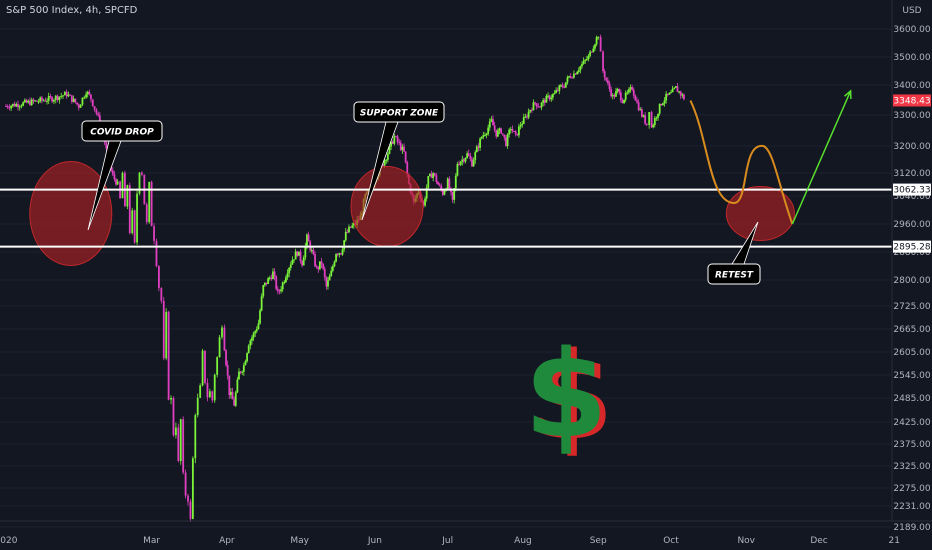 Image resolution: width=932 pixels, height=550 pixels. I want to click on price-axis, so click(912, 275).